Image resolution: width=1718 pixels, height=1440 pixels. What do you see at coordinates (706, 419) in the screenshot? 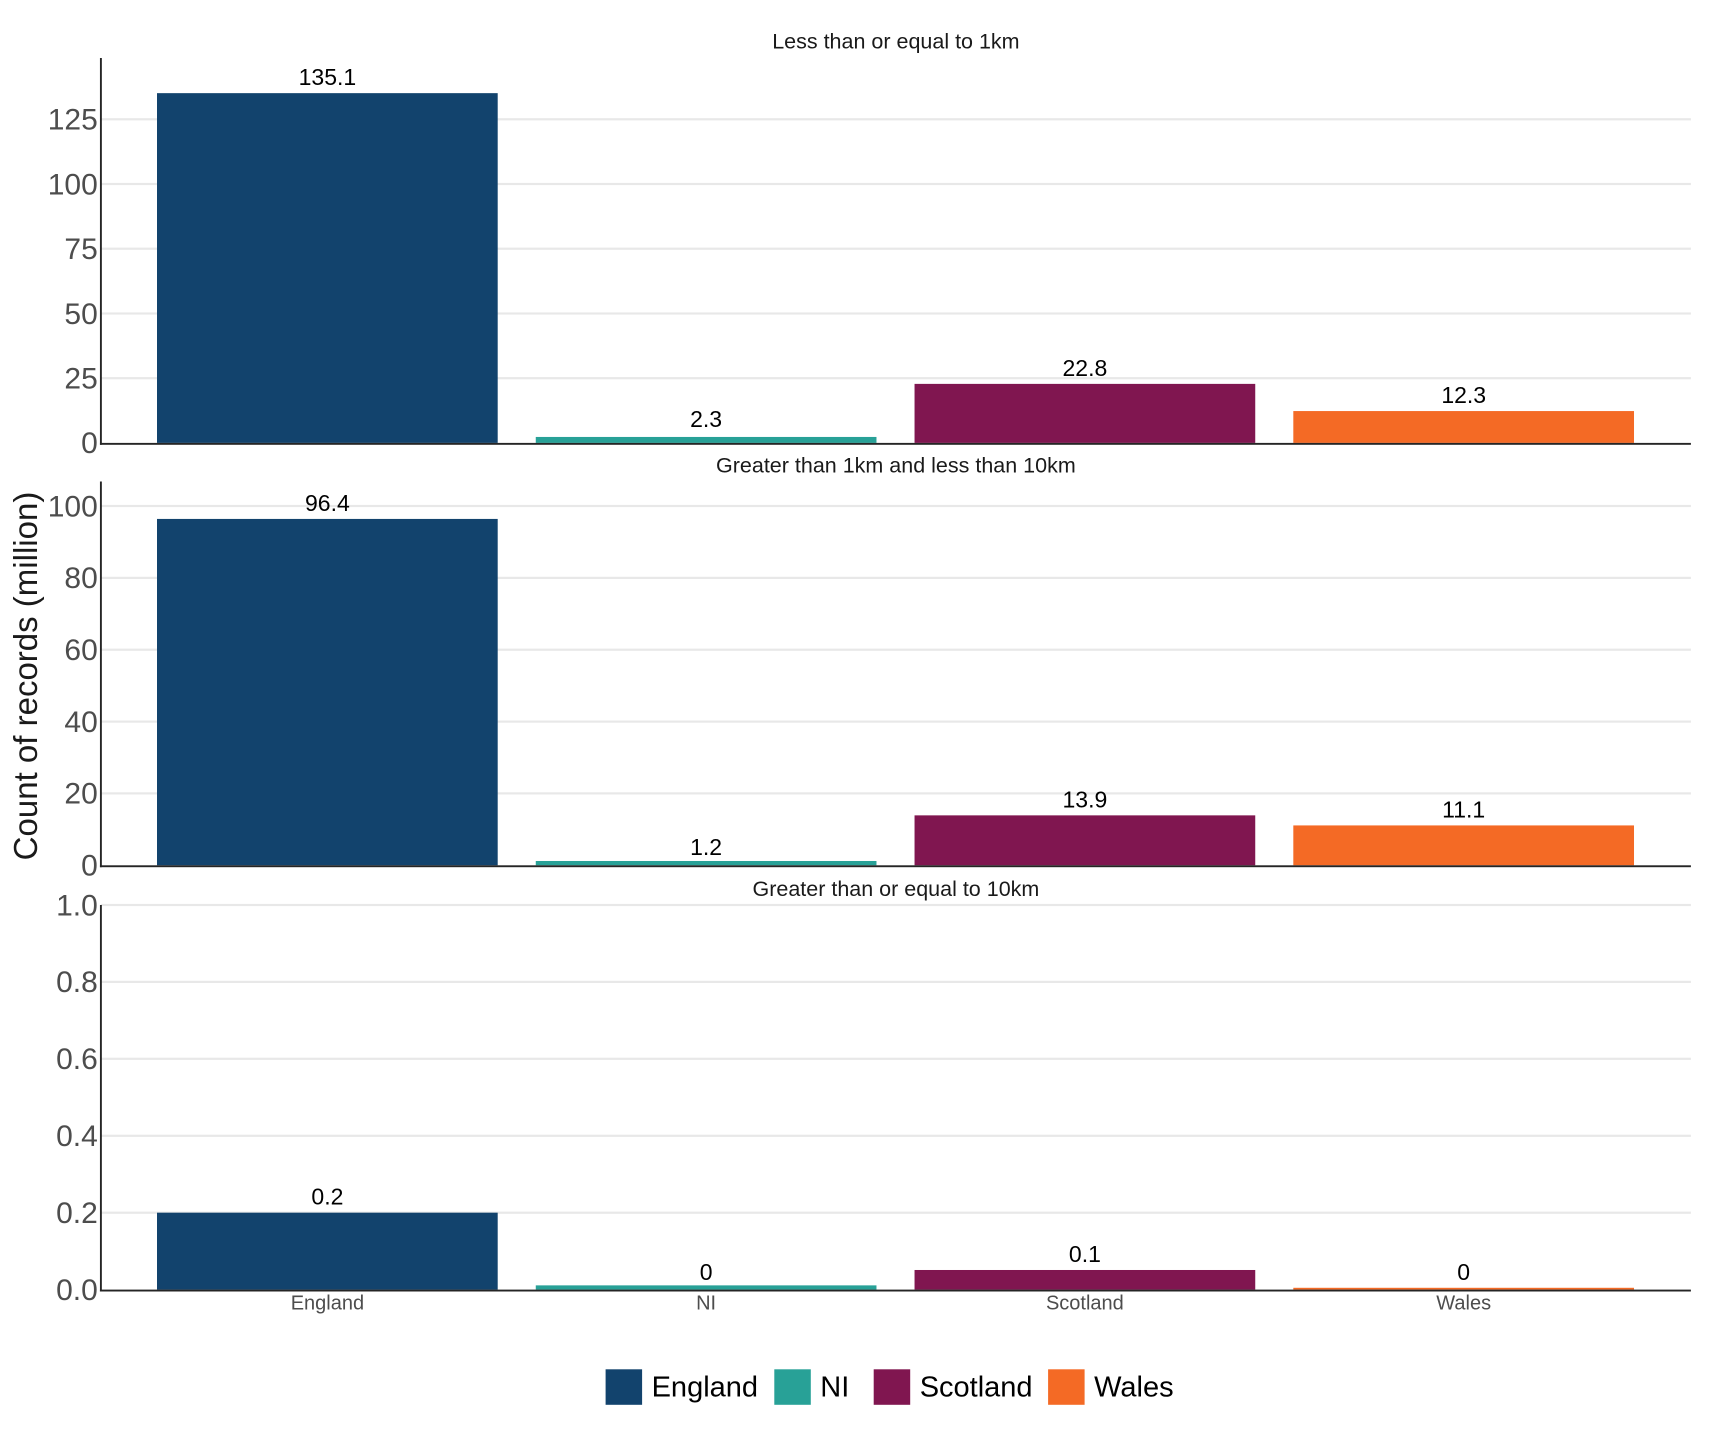
I see `svg-text: 2.3` at bounding box center [706, 419].